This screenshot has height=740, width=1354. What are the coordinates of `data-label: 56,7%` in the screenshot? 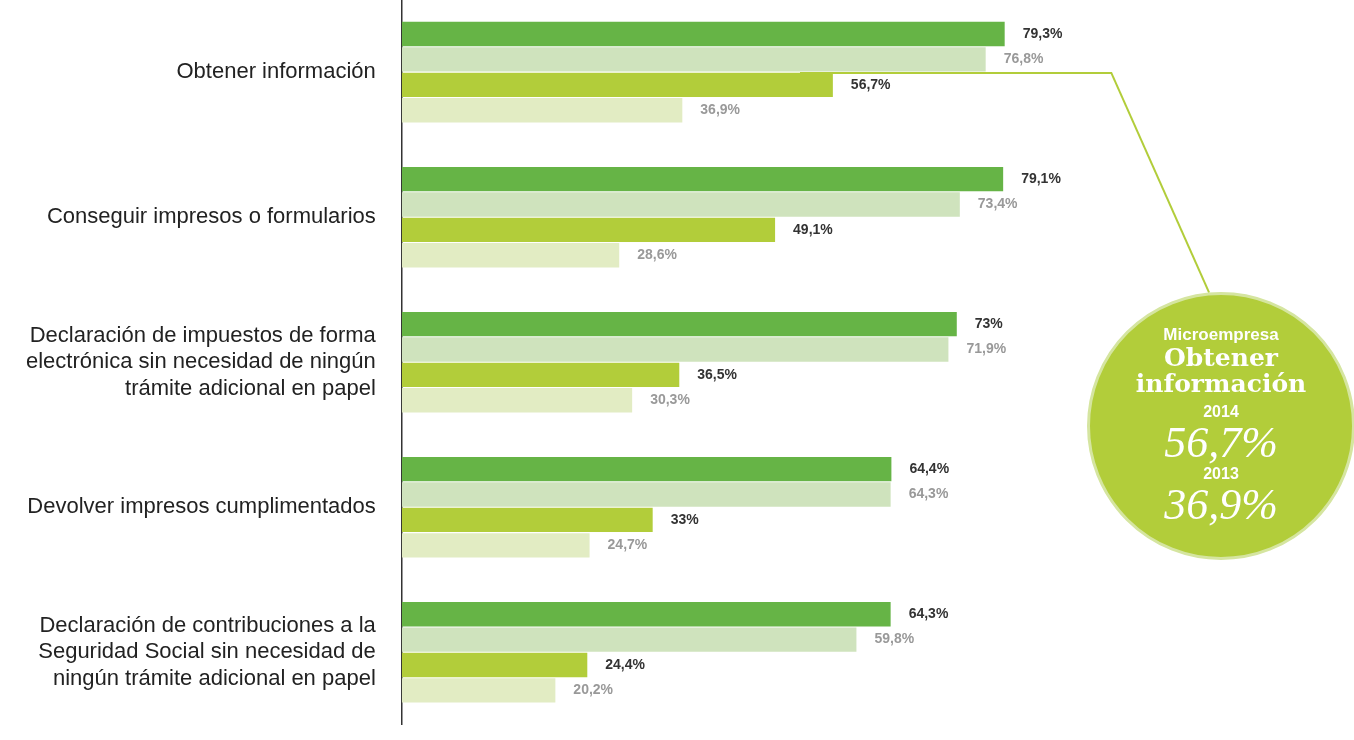 It's located at (871, 83).